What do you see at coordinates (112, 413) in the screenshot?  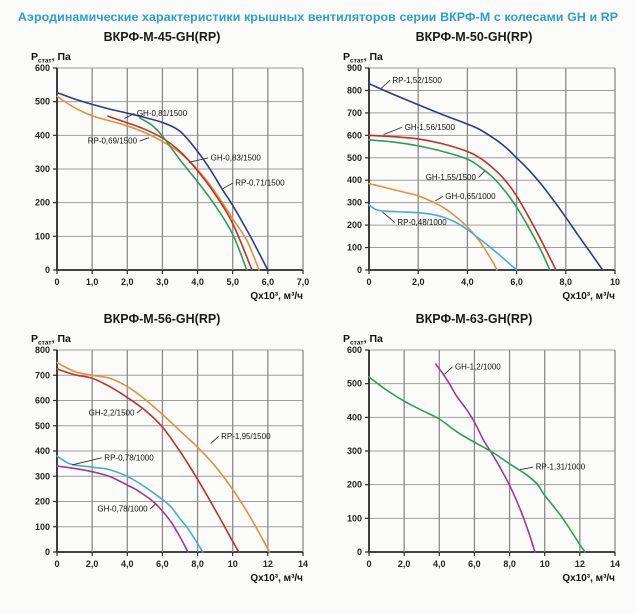 I see `svg-text: GH-2,2/1500` at bounding box center [112, 413].